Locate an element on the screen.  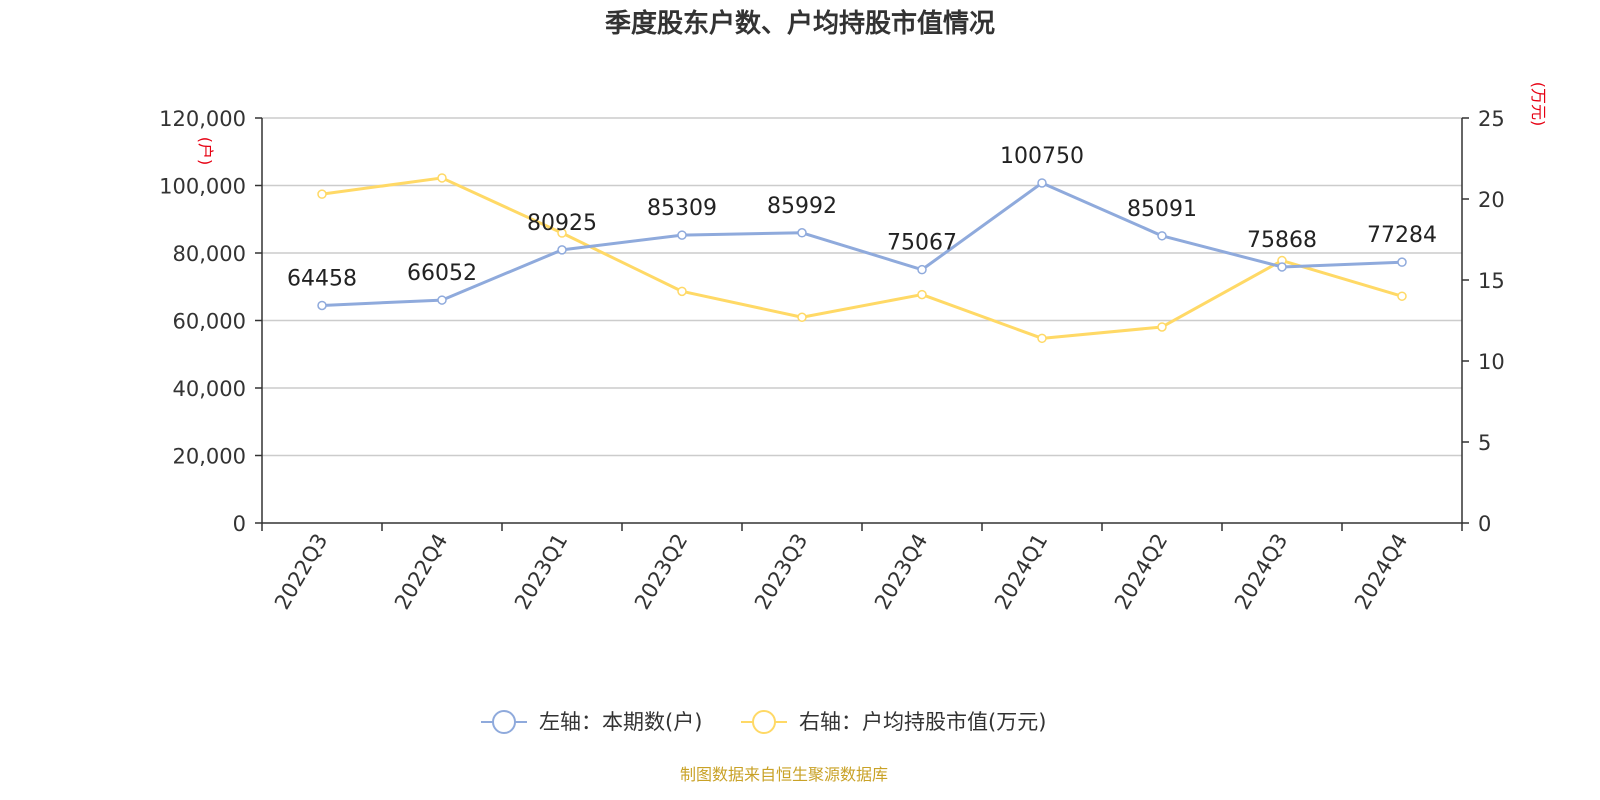
data-label: 80925 is located at coordinates (562, 223).